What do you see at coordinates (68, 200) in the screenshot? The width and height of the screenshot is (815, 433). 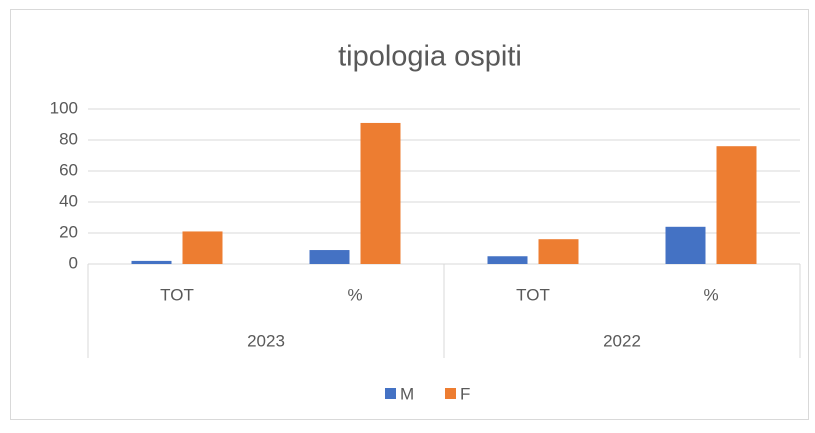 I see `y-tick-label: 40` at bounding box center [68, 200].